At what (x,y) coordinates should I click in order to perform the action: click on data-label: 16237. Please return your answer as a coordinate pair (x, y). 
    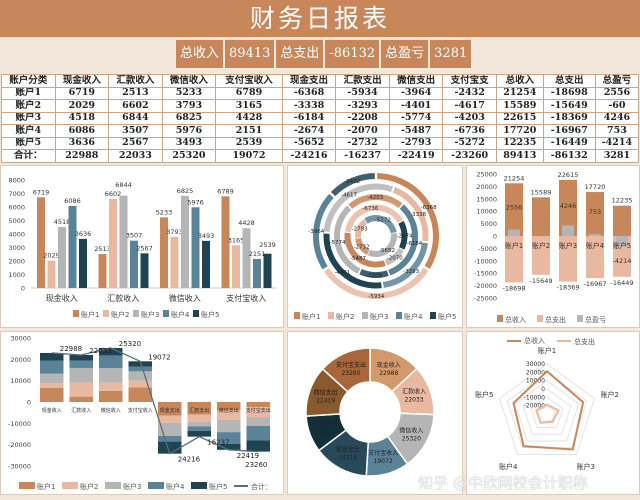
    Looking at the image, I should click on (218, 443).